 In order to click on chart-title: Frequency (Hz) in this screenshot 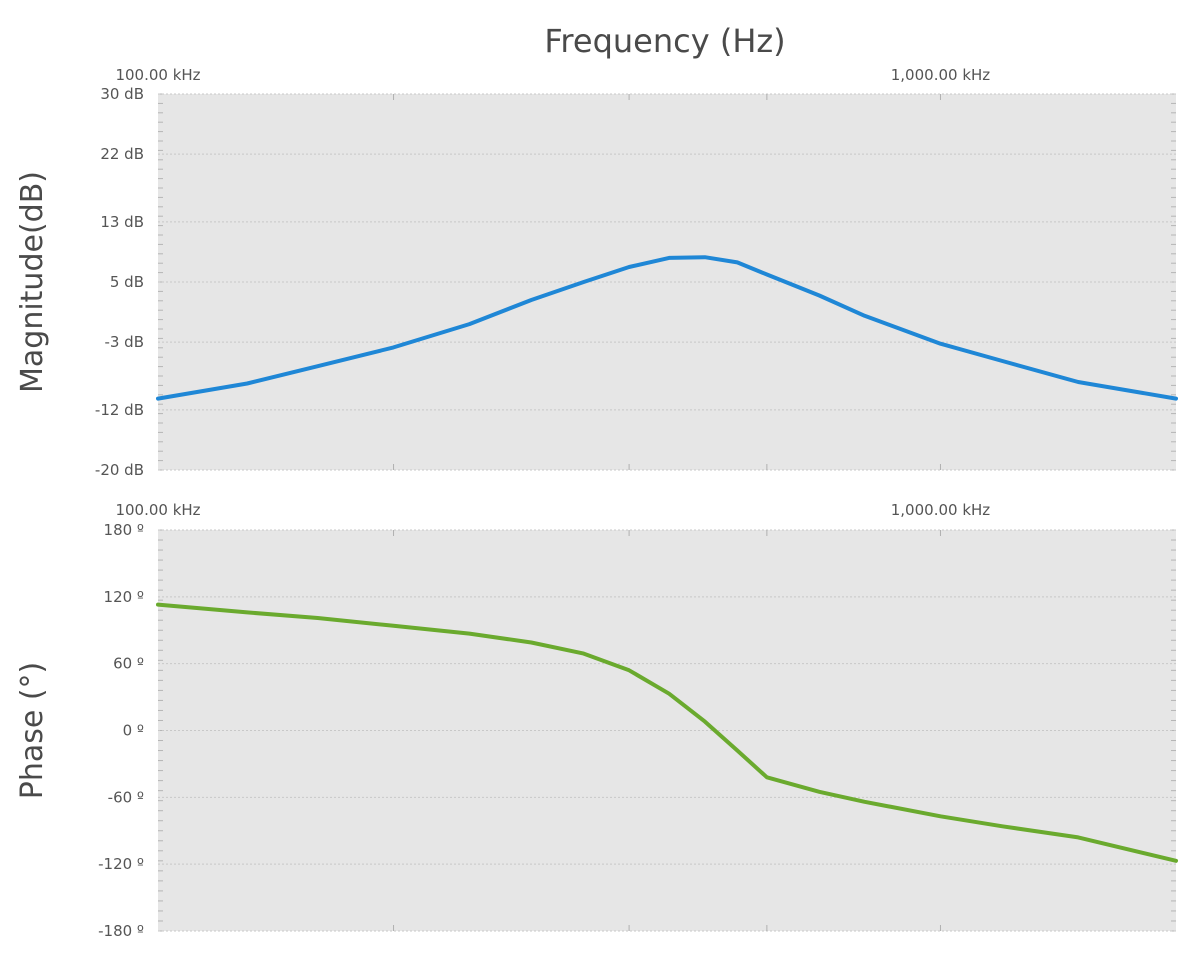, I will do `click(664, 41)`.